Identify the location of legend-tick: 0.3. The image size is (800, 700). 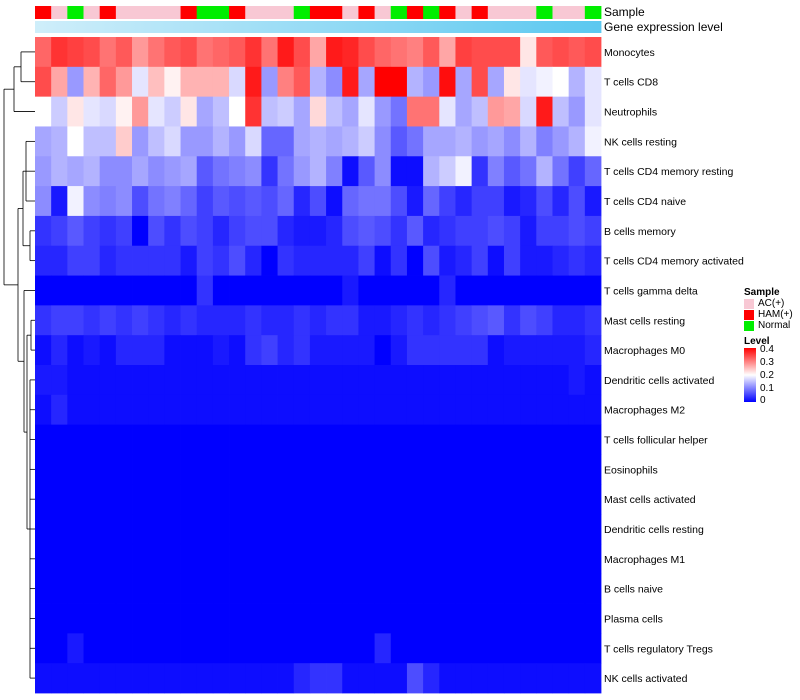
(767, 362).